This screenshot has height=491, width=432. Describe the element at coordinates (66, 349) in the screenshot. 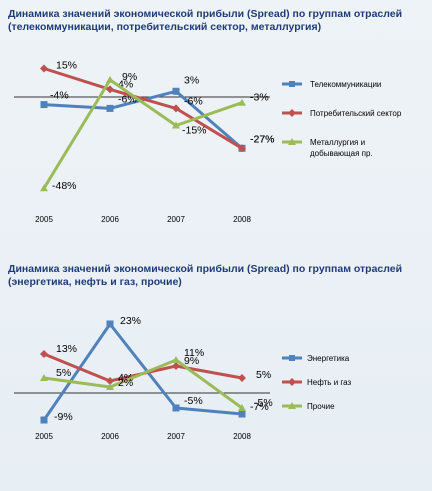

I see `data-label: 13%` at that location.